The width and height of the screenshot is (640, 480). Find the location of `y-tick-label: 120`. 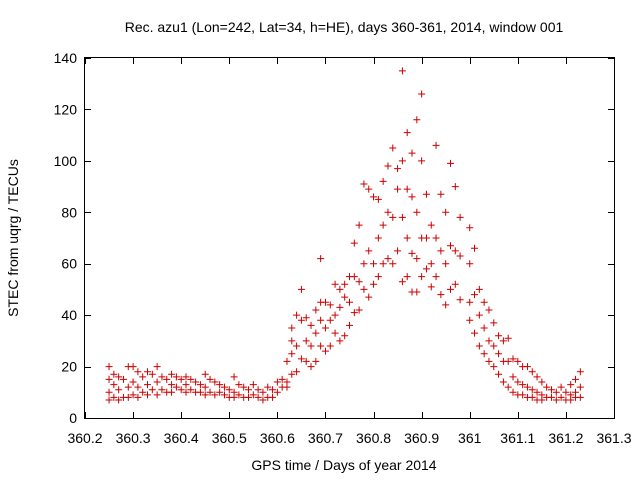

y-tick-label: 120 is located at coordinates (66, 109).